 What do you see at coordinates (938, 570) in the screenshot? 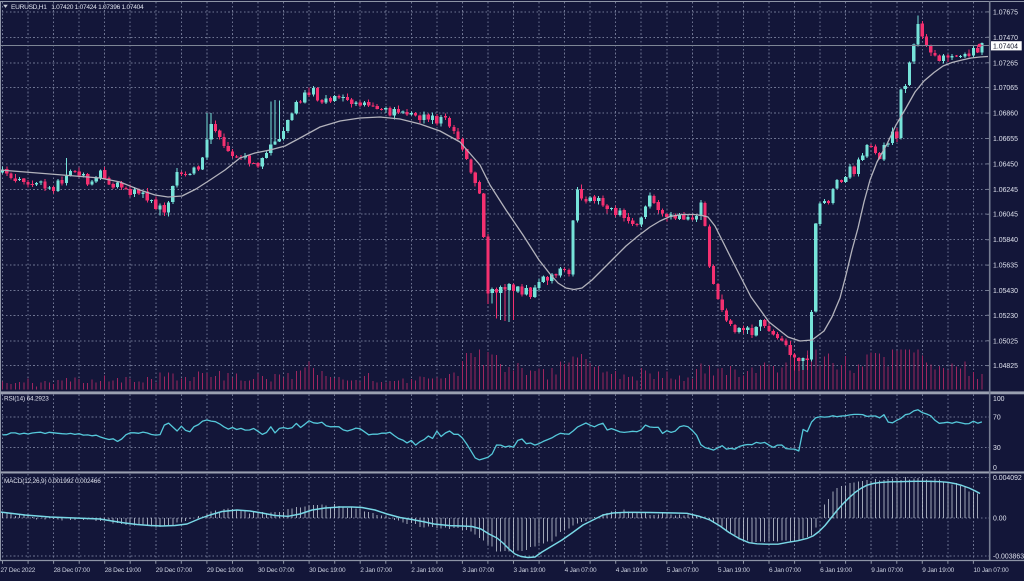
I see `svg-text: 9 Jan 19:00` at bounding box center [938, 570].